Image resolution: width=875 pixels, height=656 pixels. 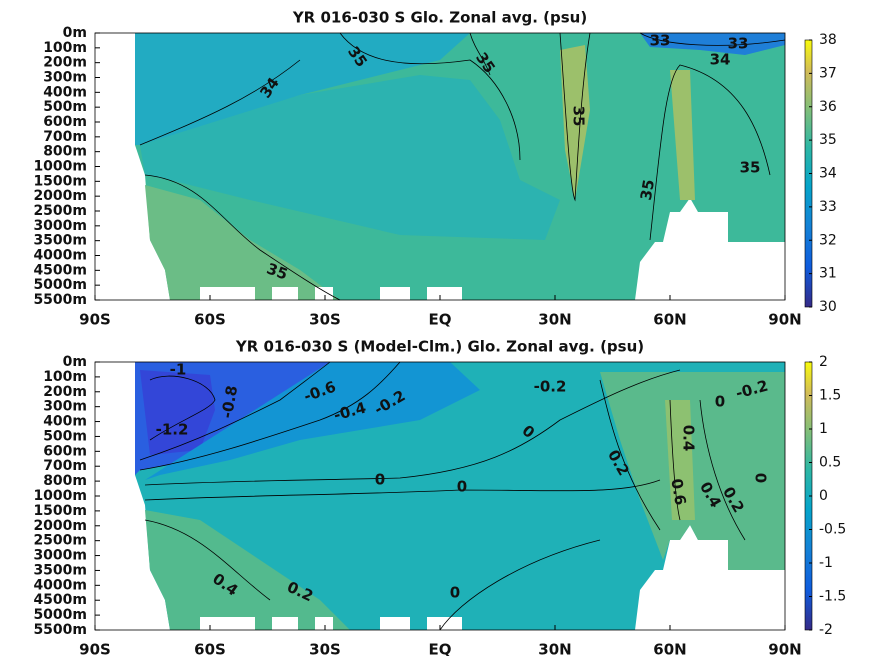 I want to click on colorbar-tick-label: 2, so click(x=823, y=362).